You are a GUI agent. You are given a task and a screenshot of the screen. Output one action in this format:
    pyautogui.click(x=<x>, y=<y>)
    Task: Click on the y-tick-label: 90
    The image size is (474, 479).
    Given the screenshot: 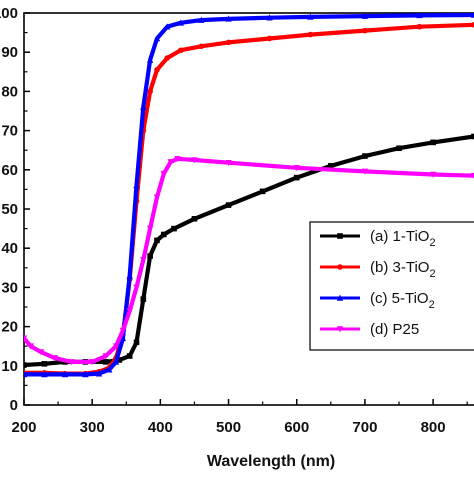 What is the action you would take?
    pyautogui.click(x=9, y=52)
    